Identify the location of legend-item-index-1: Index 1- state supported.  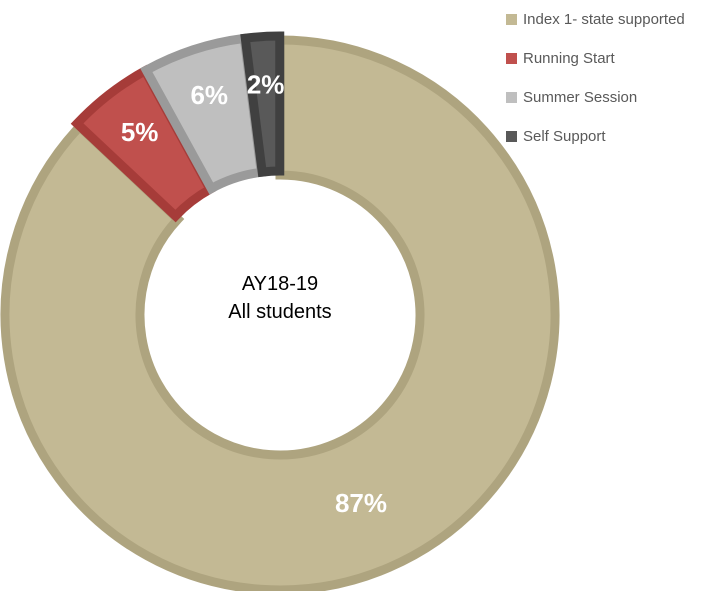
(607, 19).